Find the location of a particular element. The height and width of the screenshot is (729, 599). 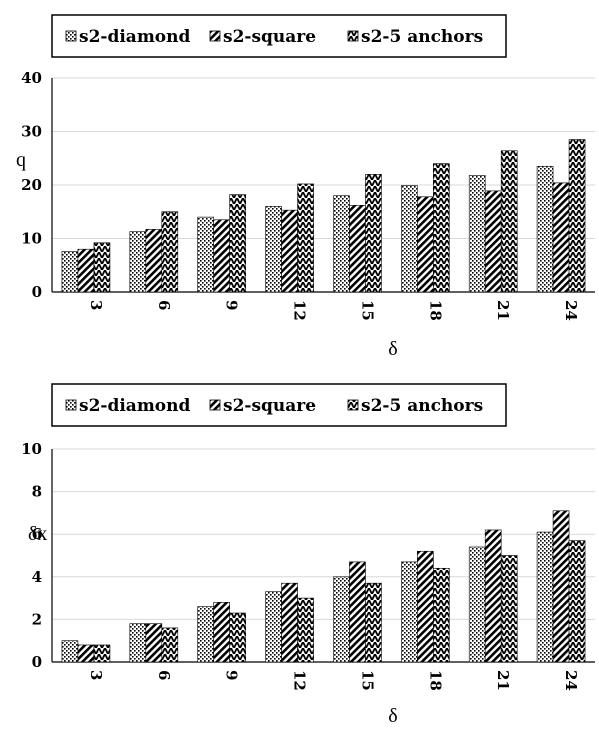

y-tick-label: 6 is located at coordinates (37, 534).